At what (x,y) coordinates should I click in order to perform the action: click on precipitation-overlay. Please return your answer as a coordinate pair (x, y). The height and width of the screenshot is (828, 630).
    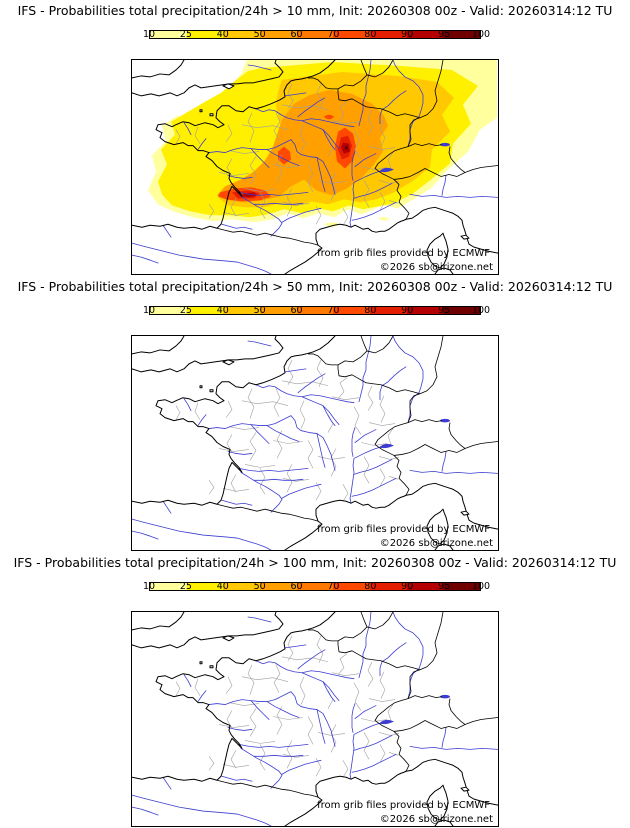
    Looking at the image, I should click on (322, 143).